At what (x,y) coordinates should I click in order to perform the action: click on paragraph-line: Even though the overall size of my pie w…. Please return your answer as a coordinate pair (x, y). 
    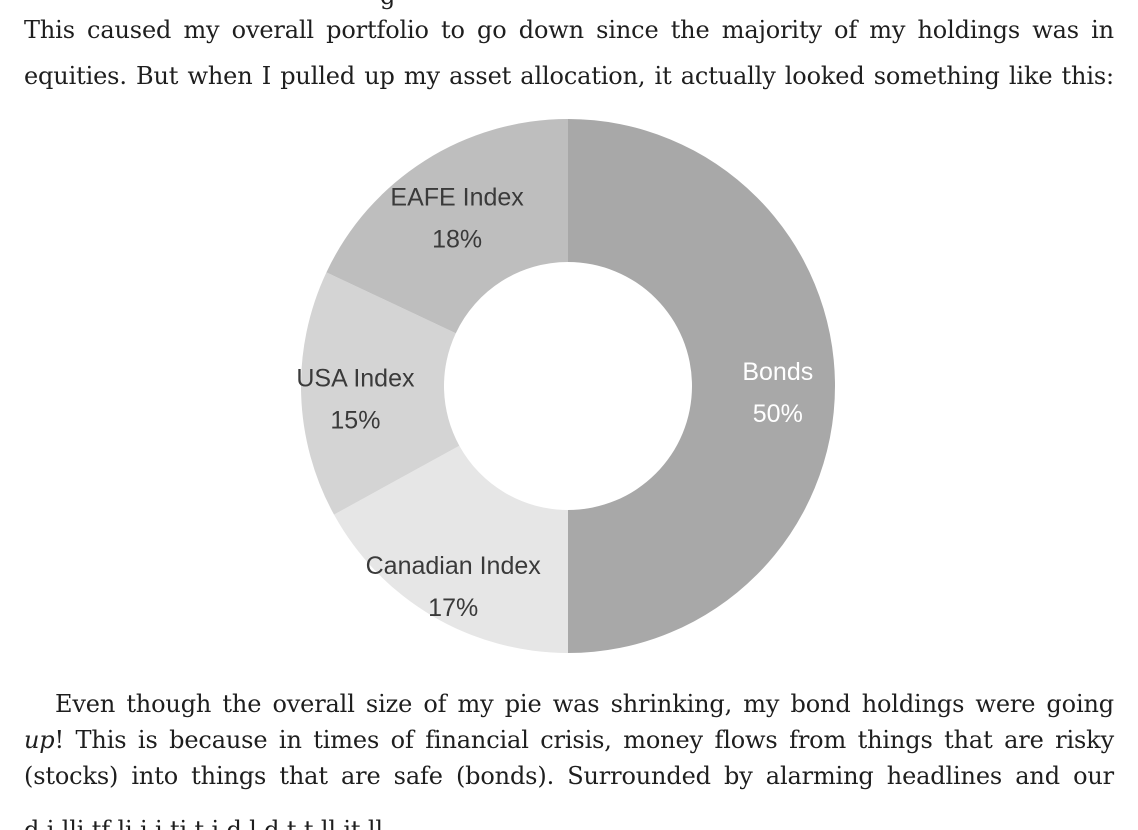
    Looking at the image, I should click on (584, 704).